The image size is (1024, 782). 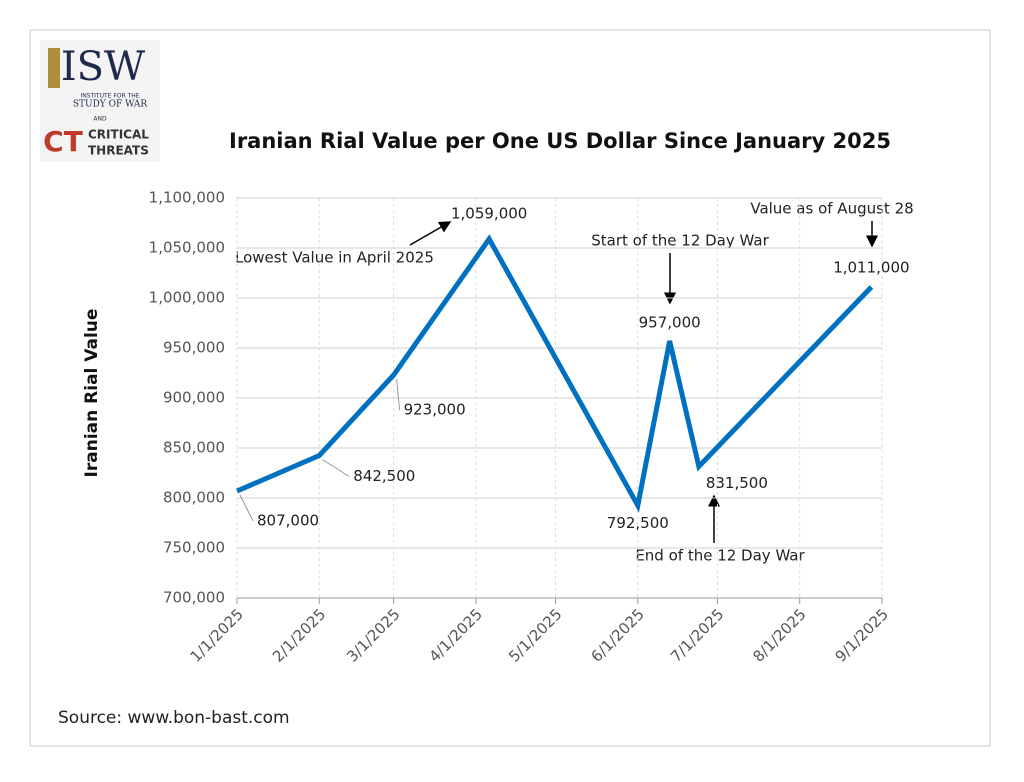 I want to click on y-tick-label: 1,050,000, so click(x=187, y=248).